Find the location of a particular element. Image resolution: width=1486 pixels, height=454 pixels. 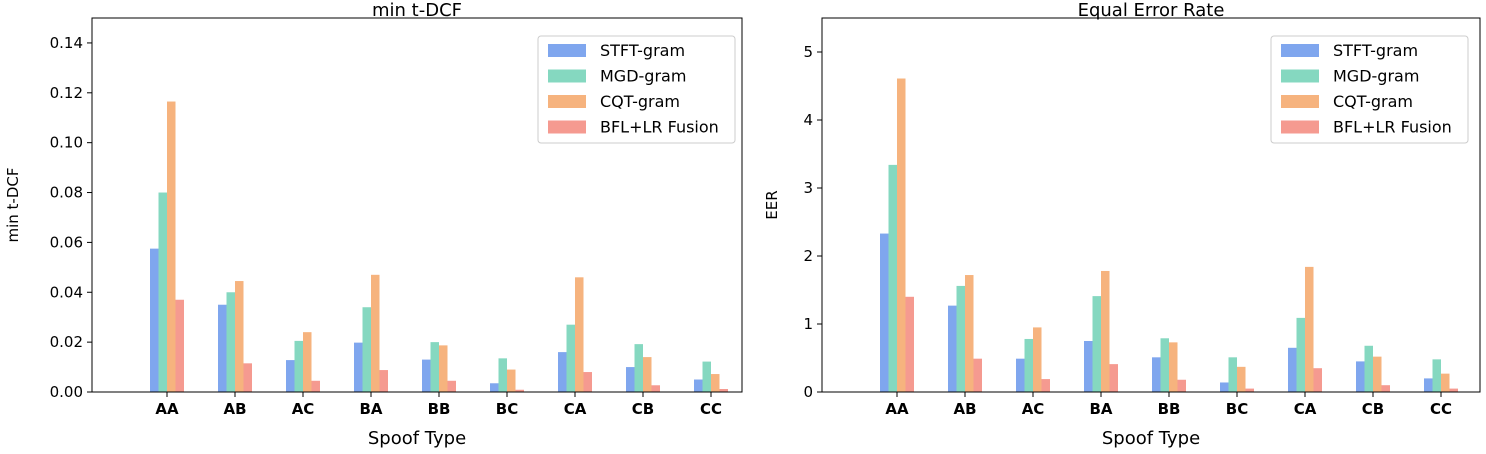

bar-mgd-gram-bb is located at coordinates (1164, 365).